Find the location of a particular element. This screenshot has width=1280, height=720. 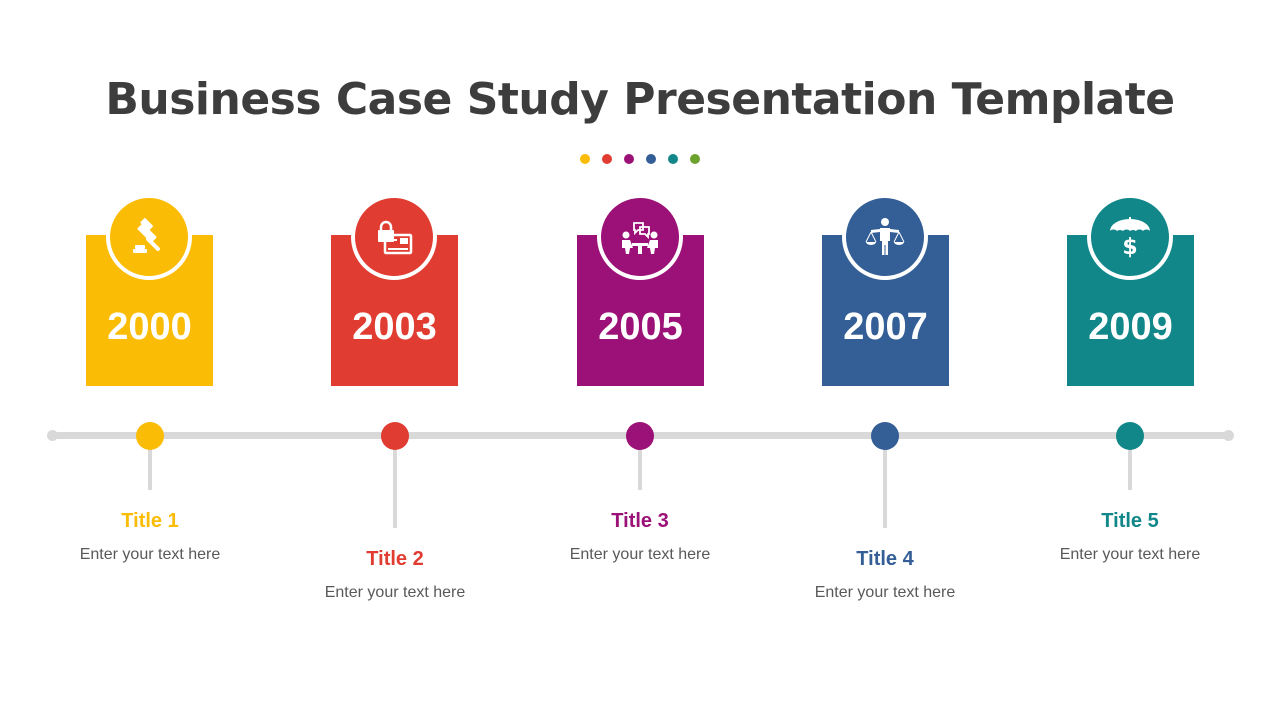

milestone-year: 2005 is located at coordinates (640, 327).